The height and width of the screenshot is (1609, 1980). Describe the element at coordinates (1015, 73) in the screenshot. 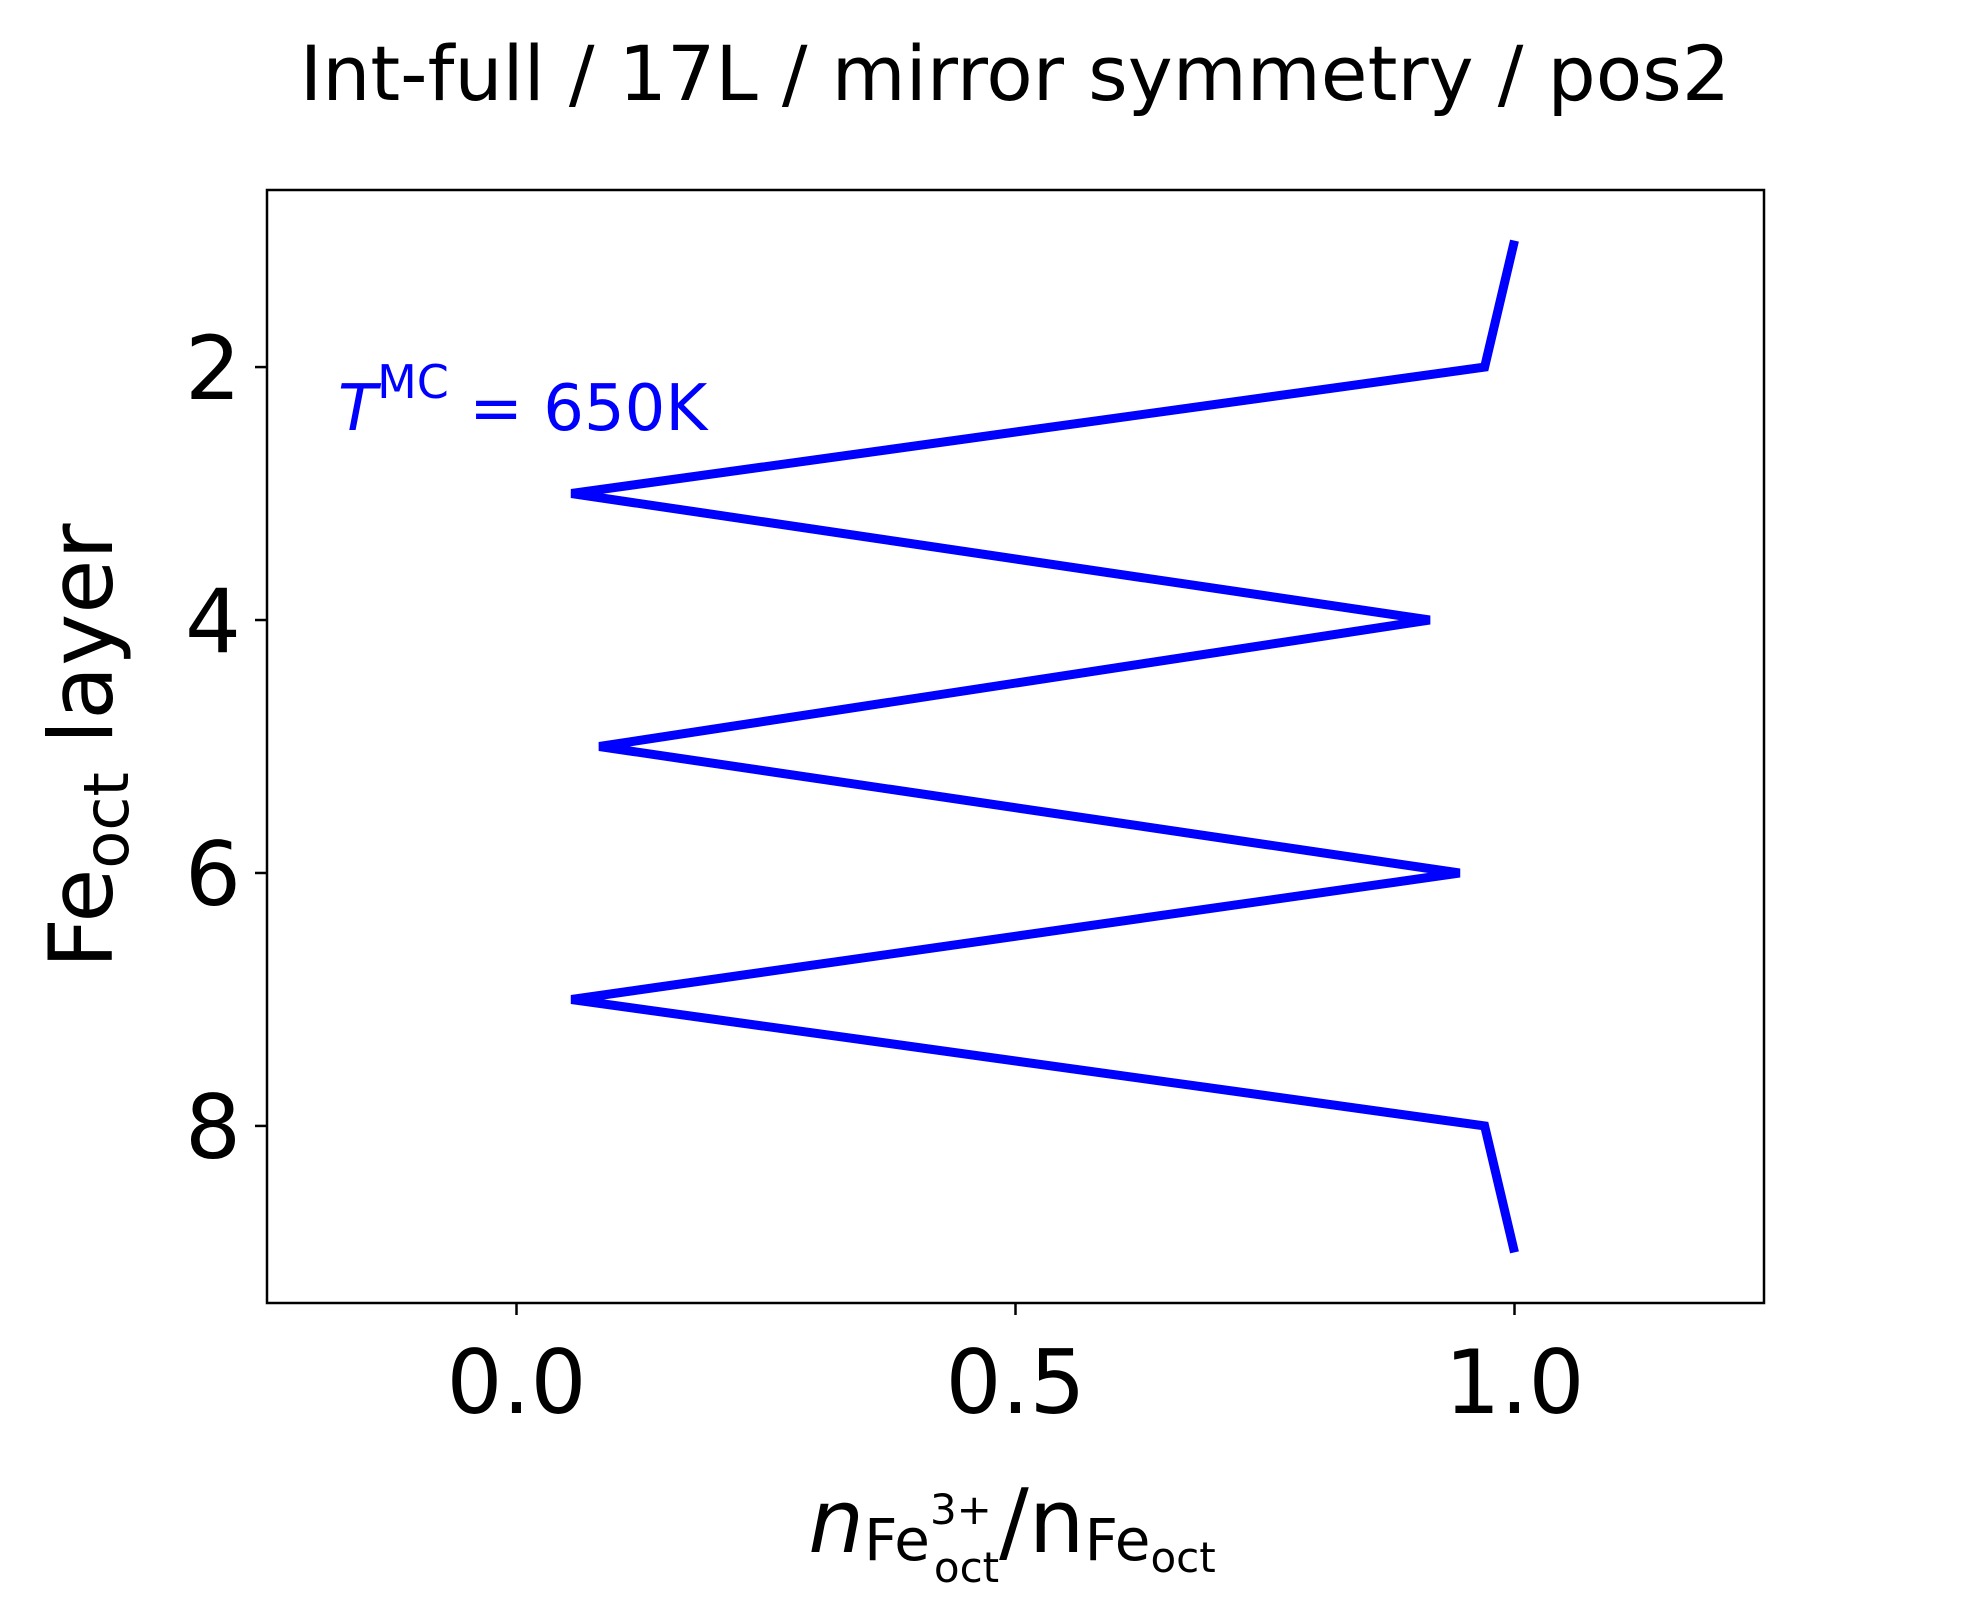

I see `chart-title: Int-full / 17L / mirror symmetry / pos2` at that location.